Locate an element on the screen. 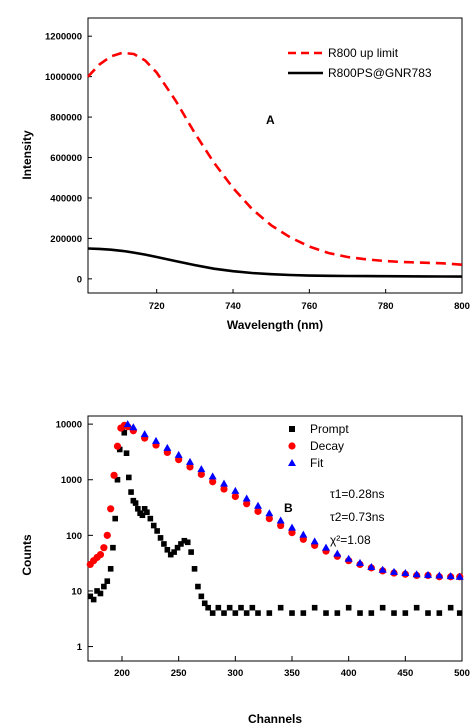  panel-a-y-tick-label: 0 is located at coordinates (79, 279).